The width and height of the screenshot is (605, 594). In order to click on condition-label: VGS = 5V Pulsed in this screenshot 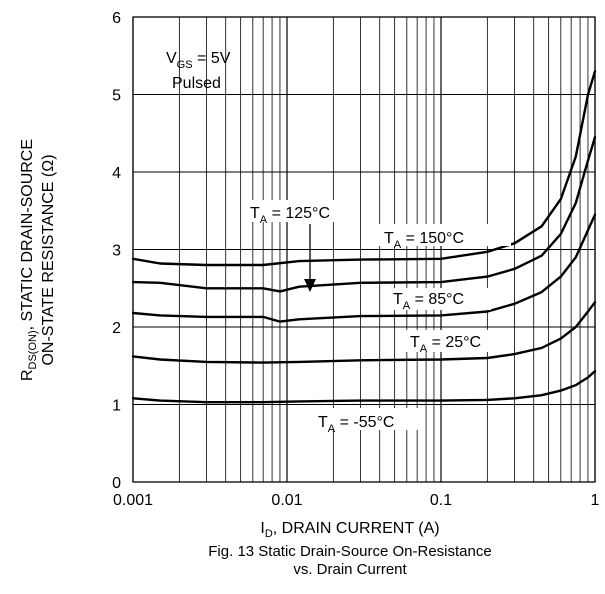, I will do `click(198, 71)`.